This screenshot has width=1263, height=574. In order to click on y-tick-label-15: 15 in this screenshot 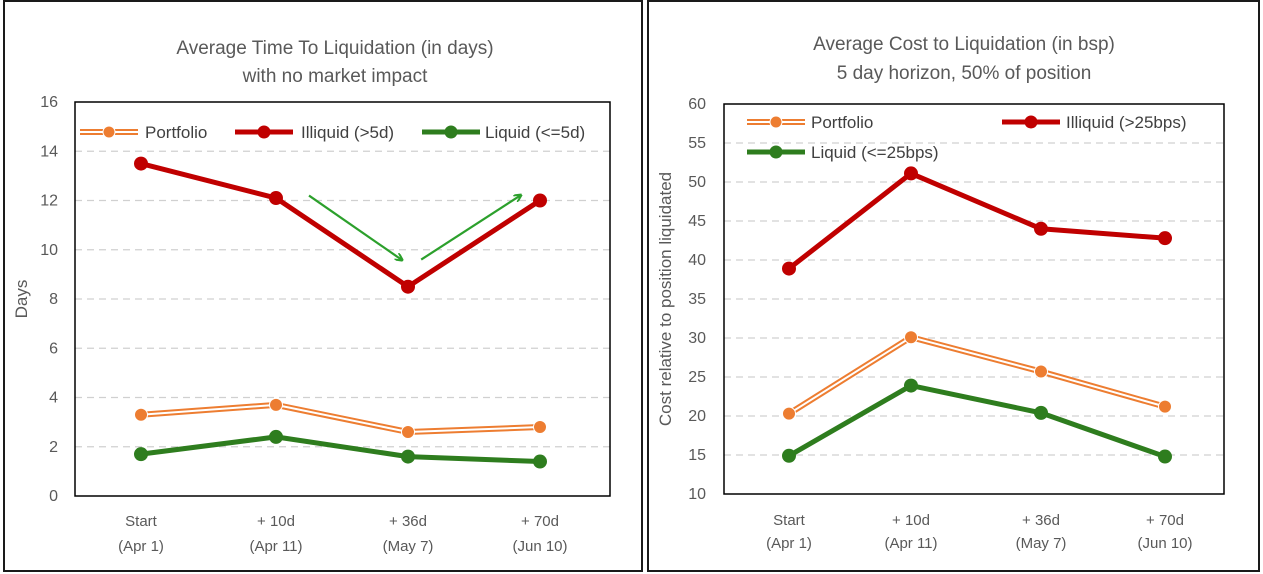, I will do `click(697, 455)`.